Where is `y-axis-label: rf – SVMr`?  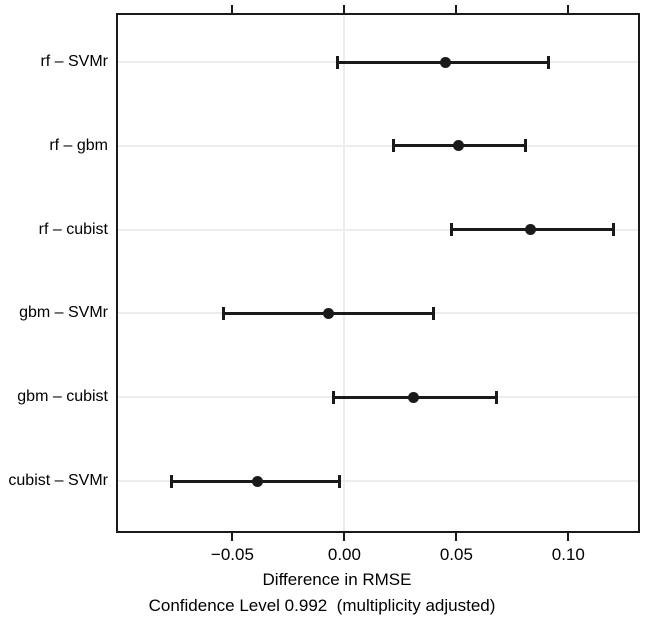
y-axis-label: rf – SVMr is located at coordinates (74, 61).